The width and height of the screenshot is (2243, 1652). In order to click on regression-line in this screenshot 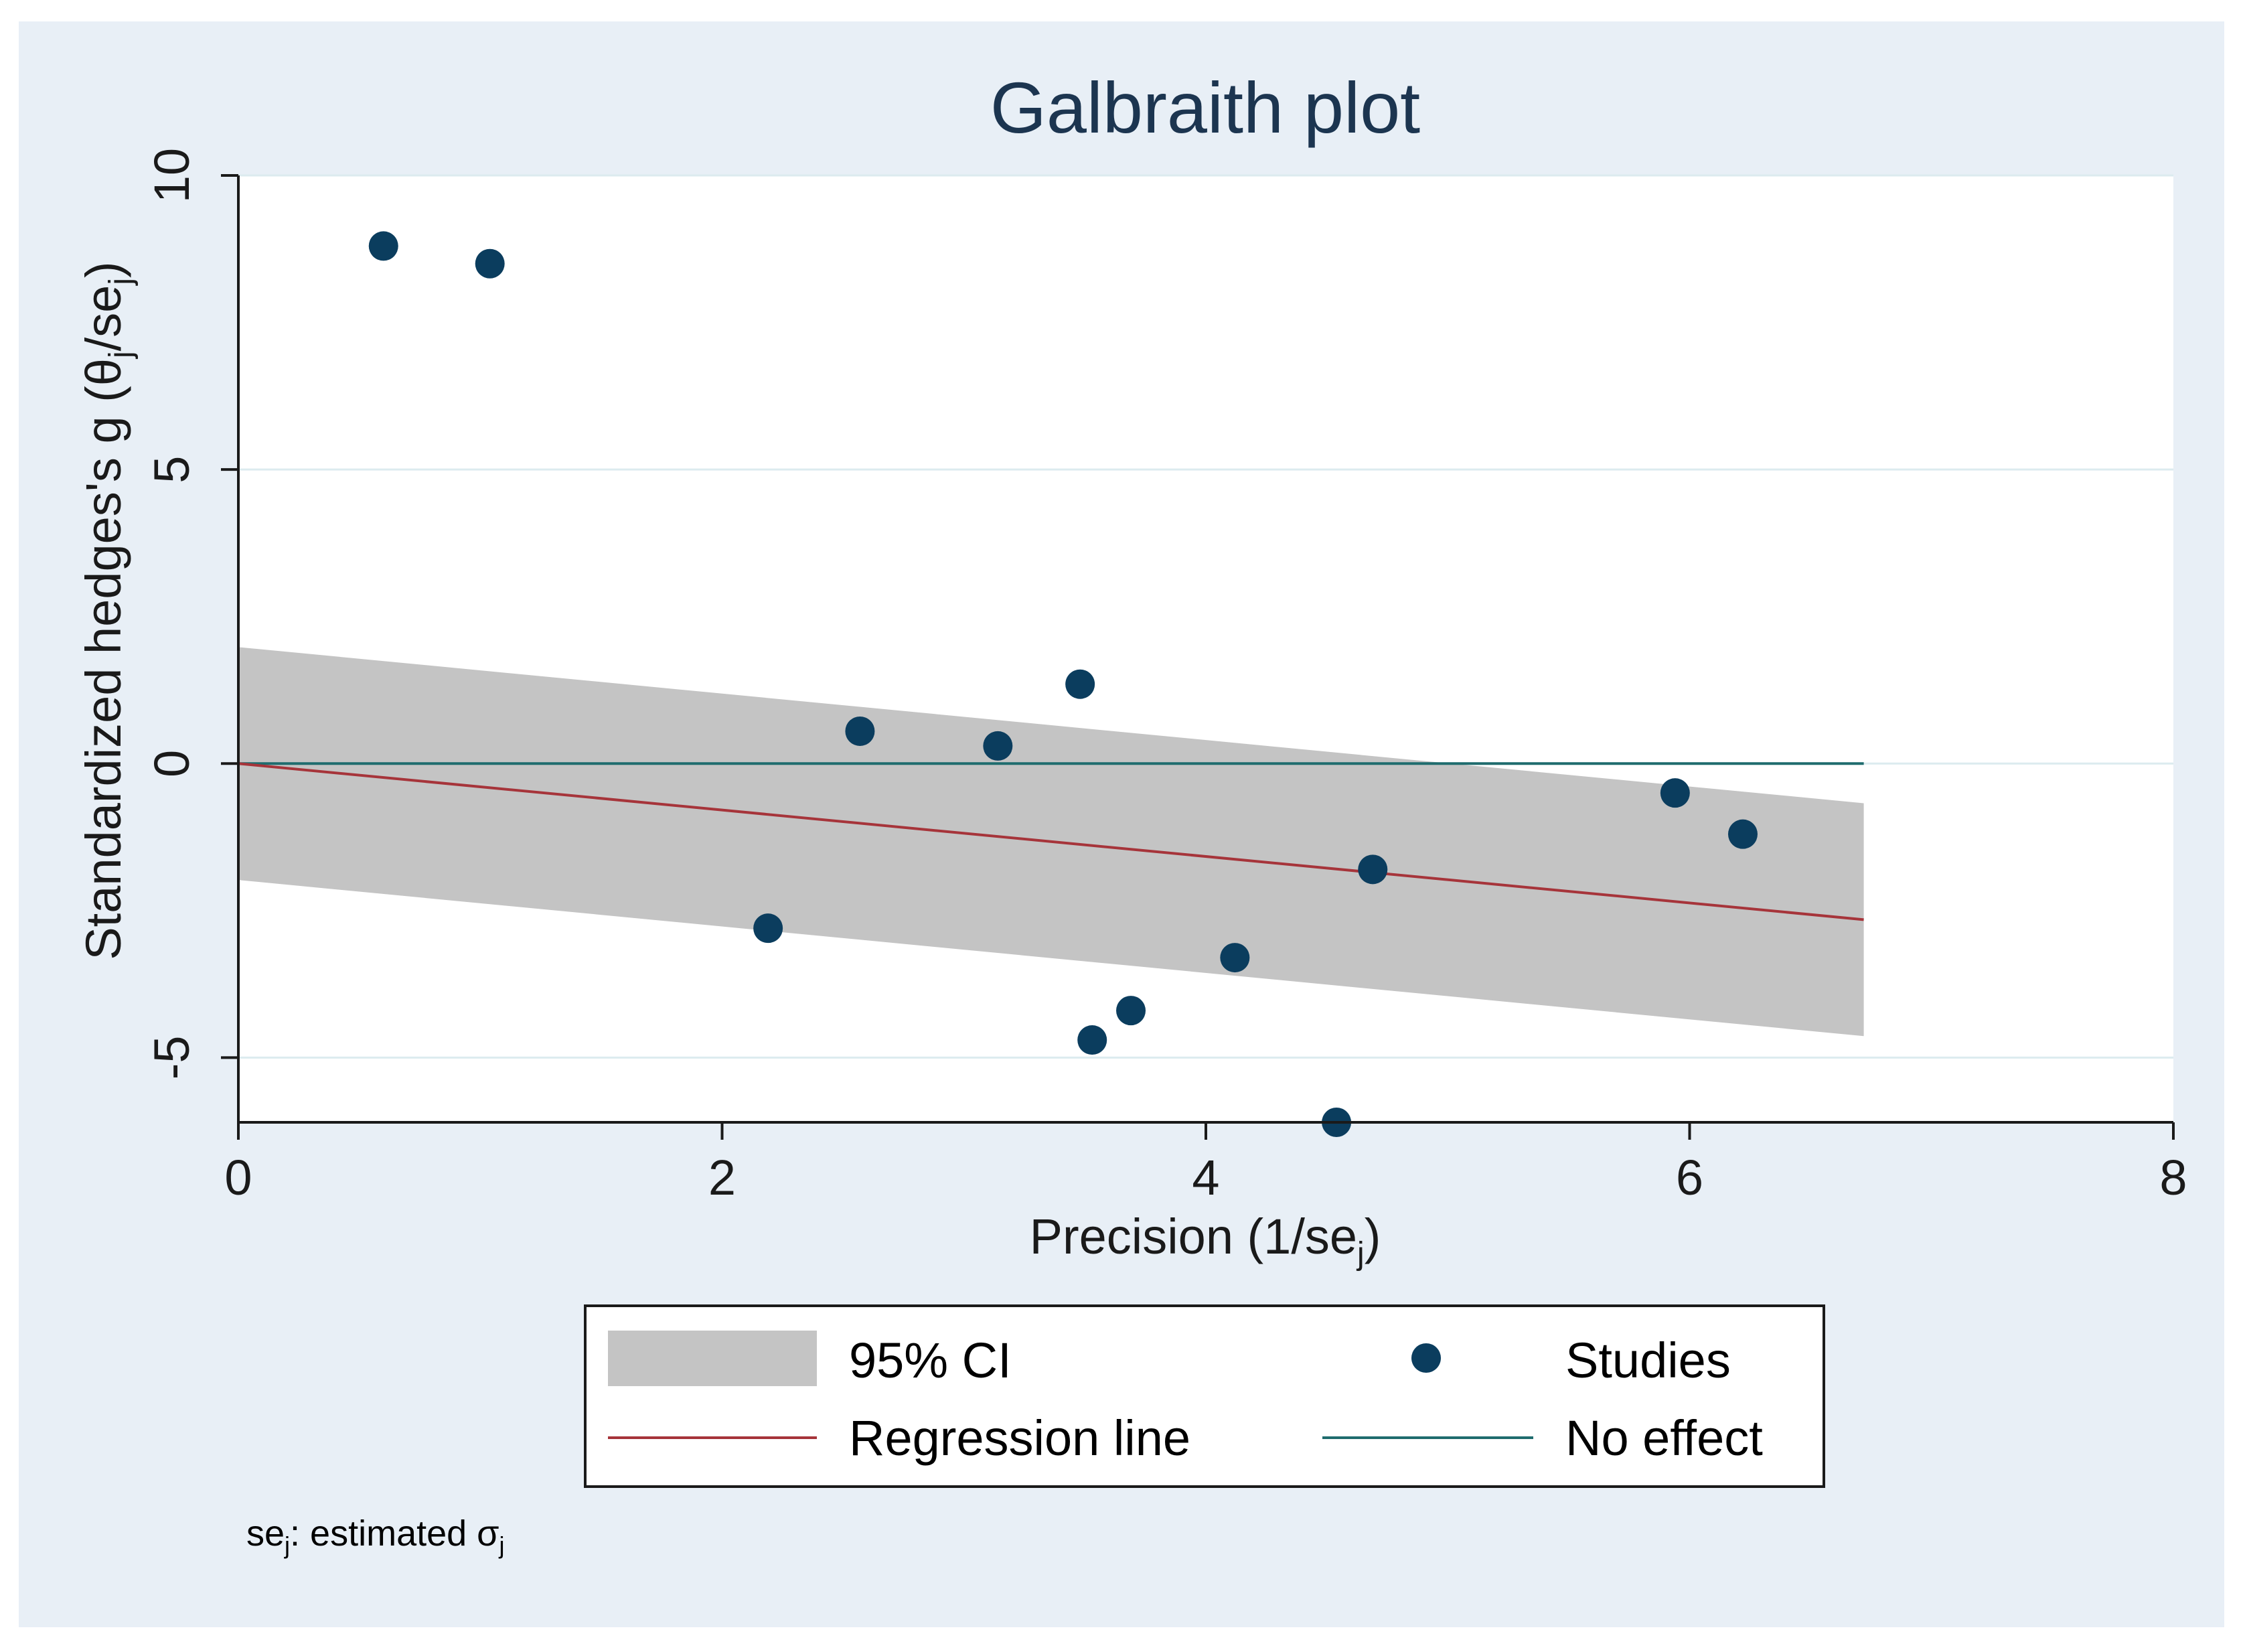, I will do `click(1051, 841)`.